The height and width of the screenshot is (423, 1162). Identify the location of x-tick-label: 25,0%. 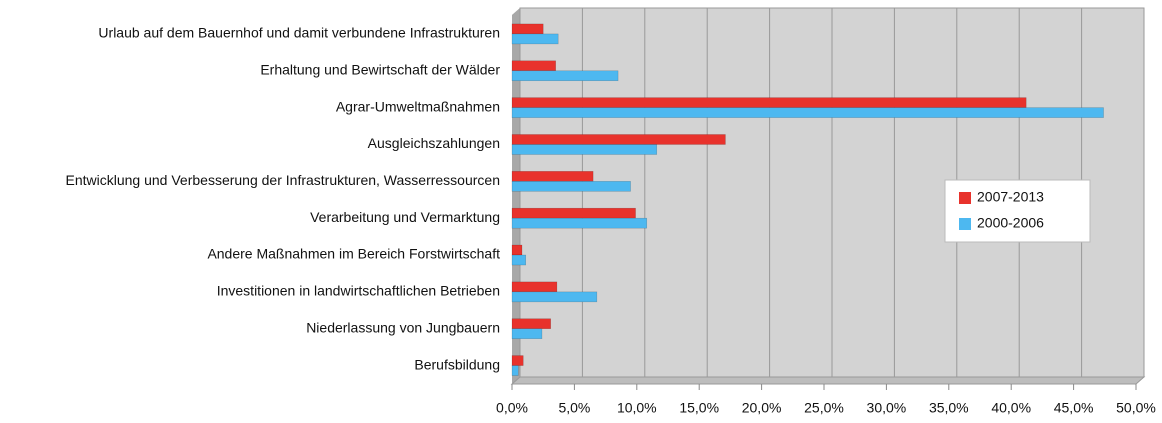
(824, 408).